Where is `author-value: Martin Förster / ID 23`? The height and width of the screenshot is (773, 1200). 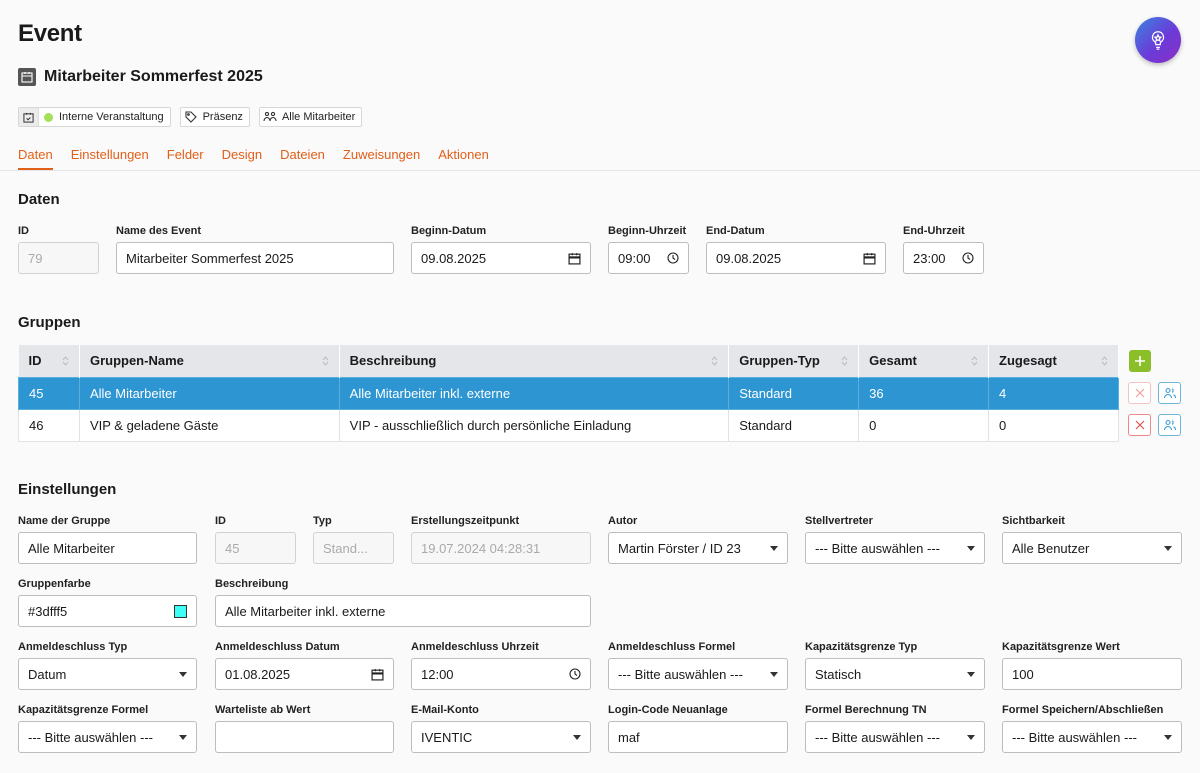 author-value: Martin Förster / ID 23 is located at coordinates (679, 548).